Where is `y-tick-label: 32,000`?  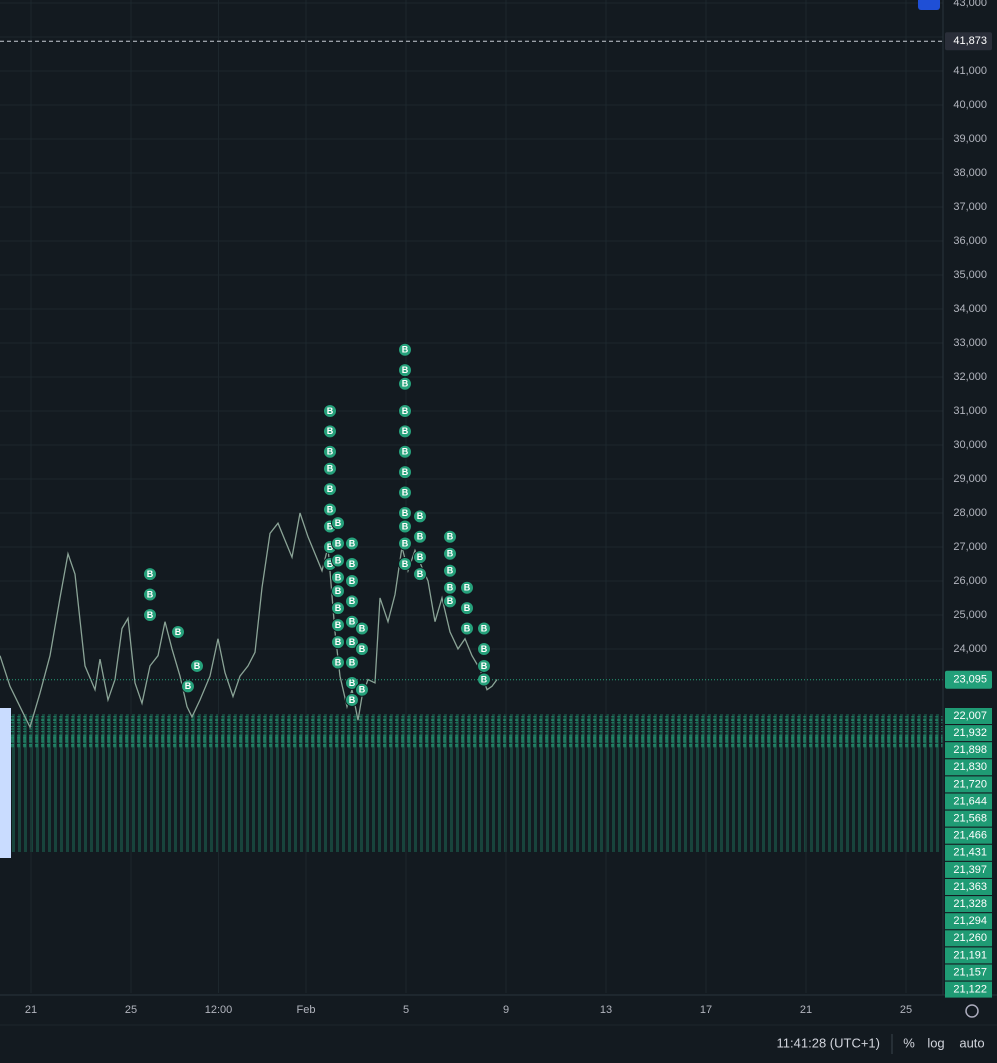
y-tick-label: 32,000 is located at coordinates (970, 377).